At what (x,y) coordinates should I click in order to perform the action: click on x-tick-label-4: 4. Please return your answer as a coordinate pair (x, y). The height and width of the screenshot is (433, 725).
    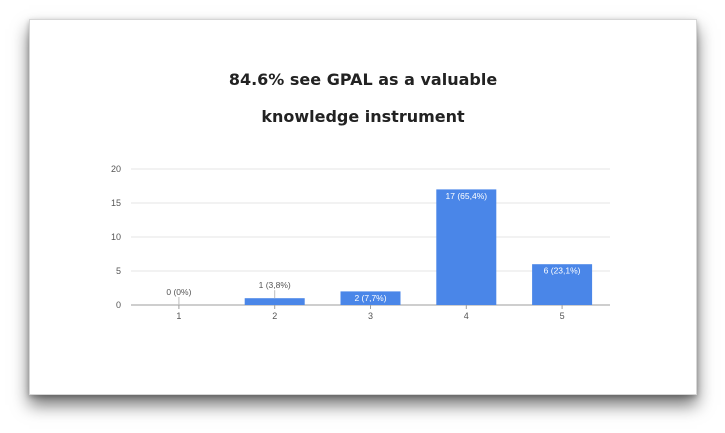
    Looking at the image, I should click on (466, 316).